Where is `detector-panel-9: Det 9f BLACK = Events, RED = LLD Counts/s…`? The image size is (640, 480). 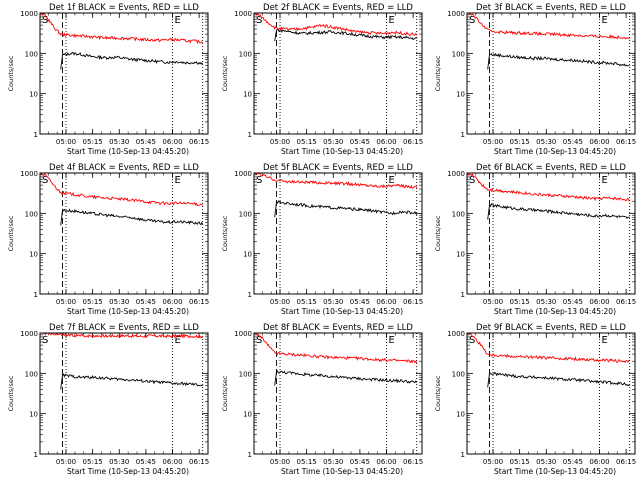
detector-panel-9: Det 9f BLACK = Events, RED = LLD Counts/s… is located at coordinates (535, 399).